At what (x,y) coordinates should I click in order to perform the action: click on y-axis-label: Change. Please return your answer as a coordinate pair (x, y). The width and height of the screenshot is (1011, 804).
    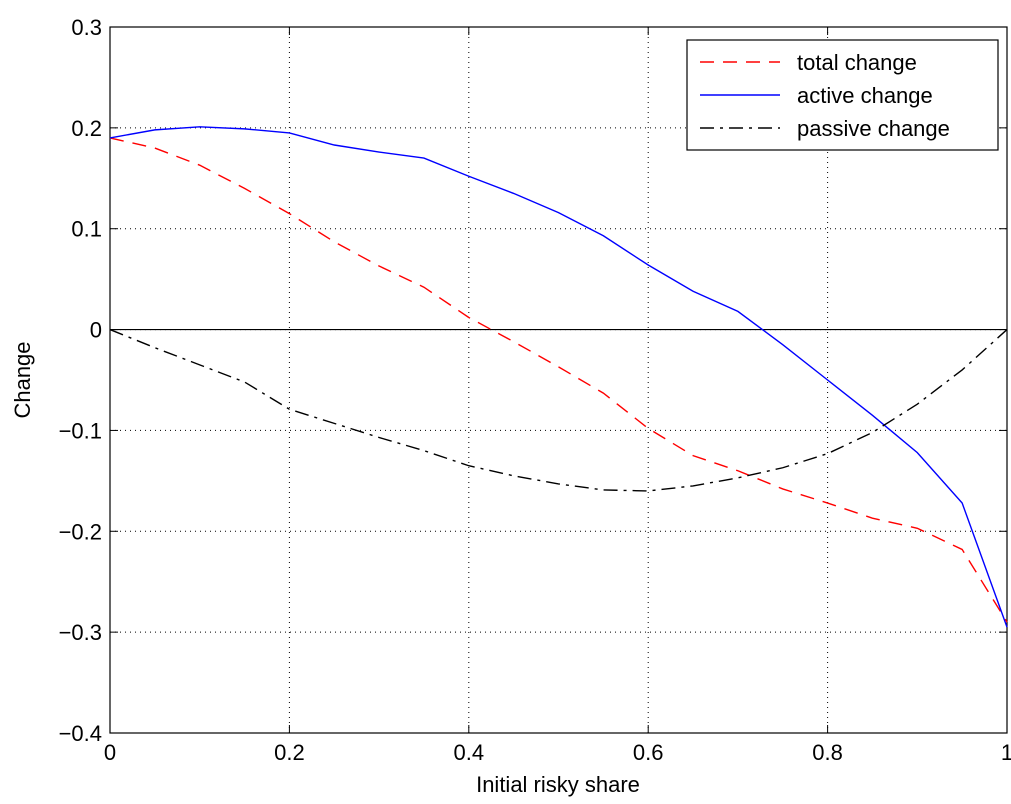
    Looking at the image, I should click on (22, 379).